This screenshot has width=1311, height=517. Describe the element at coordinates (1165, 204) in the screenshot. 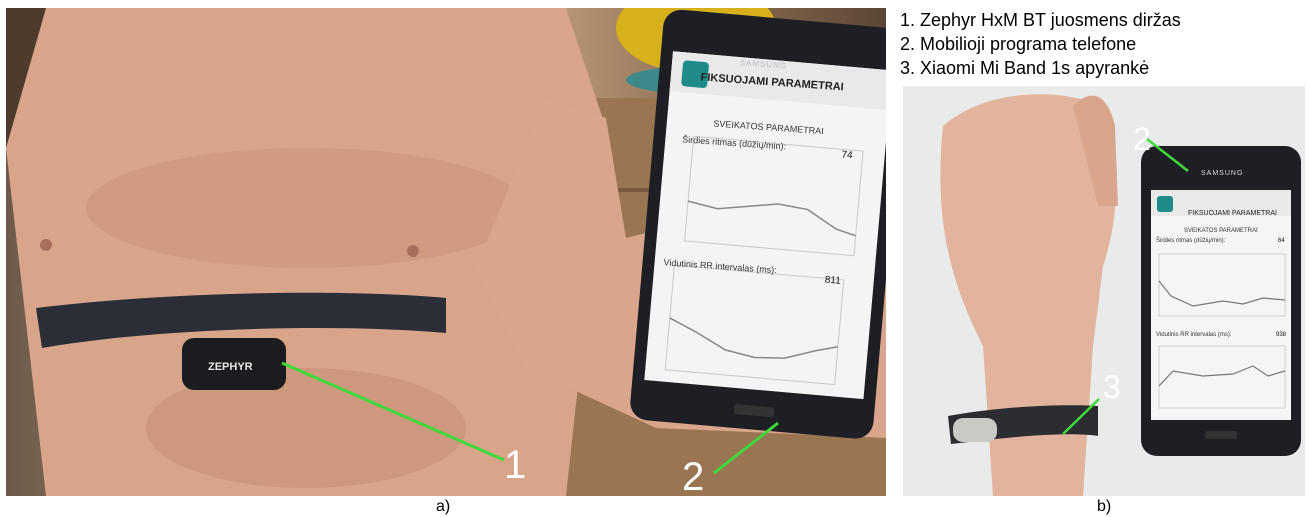

I see `app-icon-b` at that location.